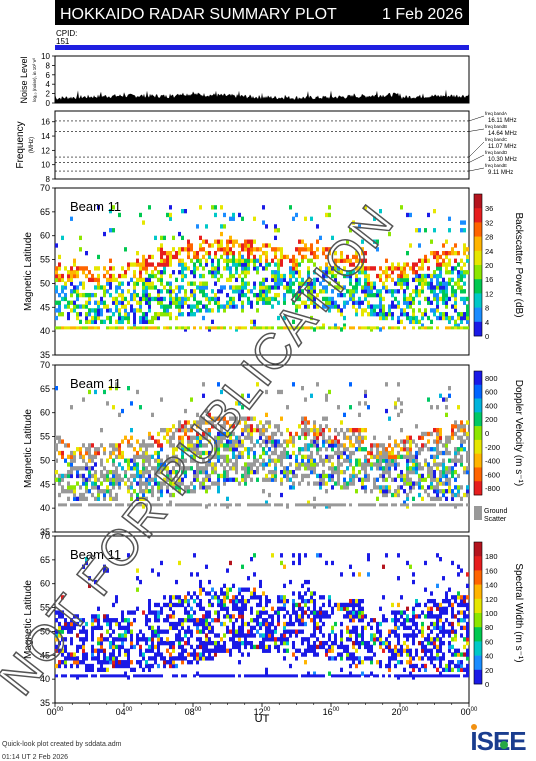  Describe the element at coordinates (262, 710) in the screenshot. I see `x-axis: 0000 0400 0800 1200 1600 2000 0000` at that location.